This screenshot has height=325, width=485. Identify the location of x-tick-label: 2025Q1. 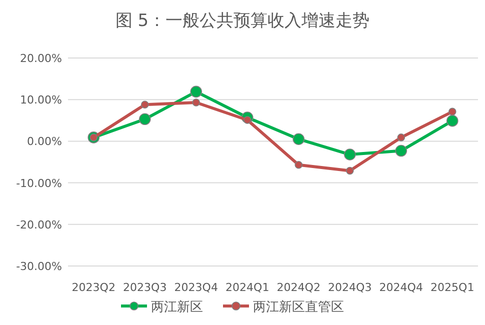
(452, 287).